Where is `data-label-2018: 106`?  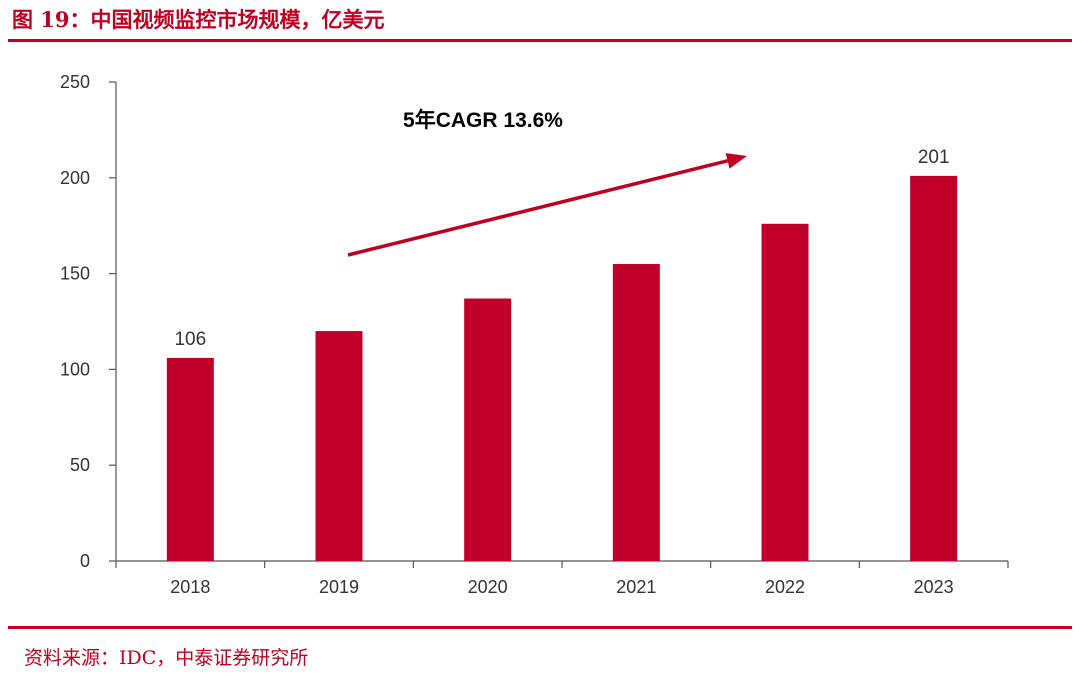
data-label-2018: 106 is located at coordinates (190, 339).